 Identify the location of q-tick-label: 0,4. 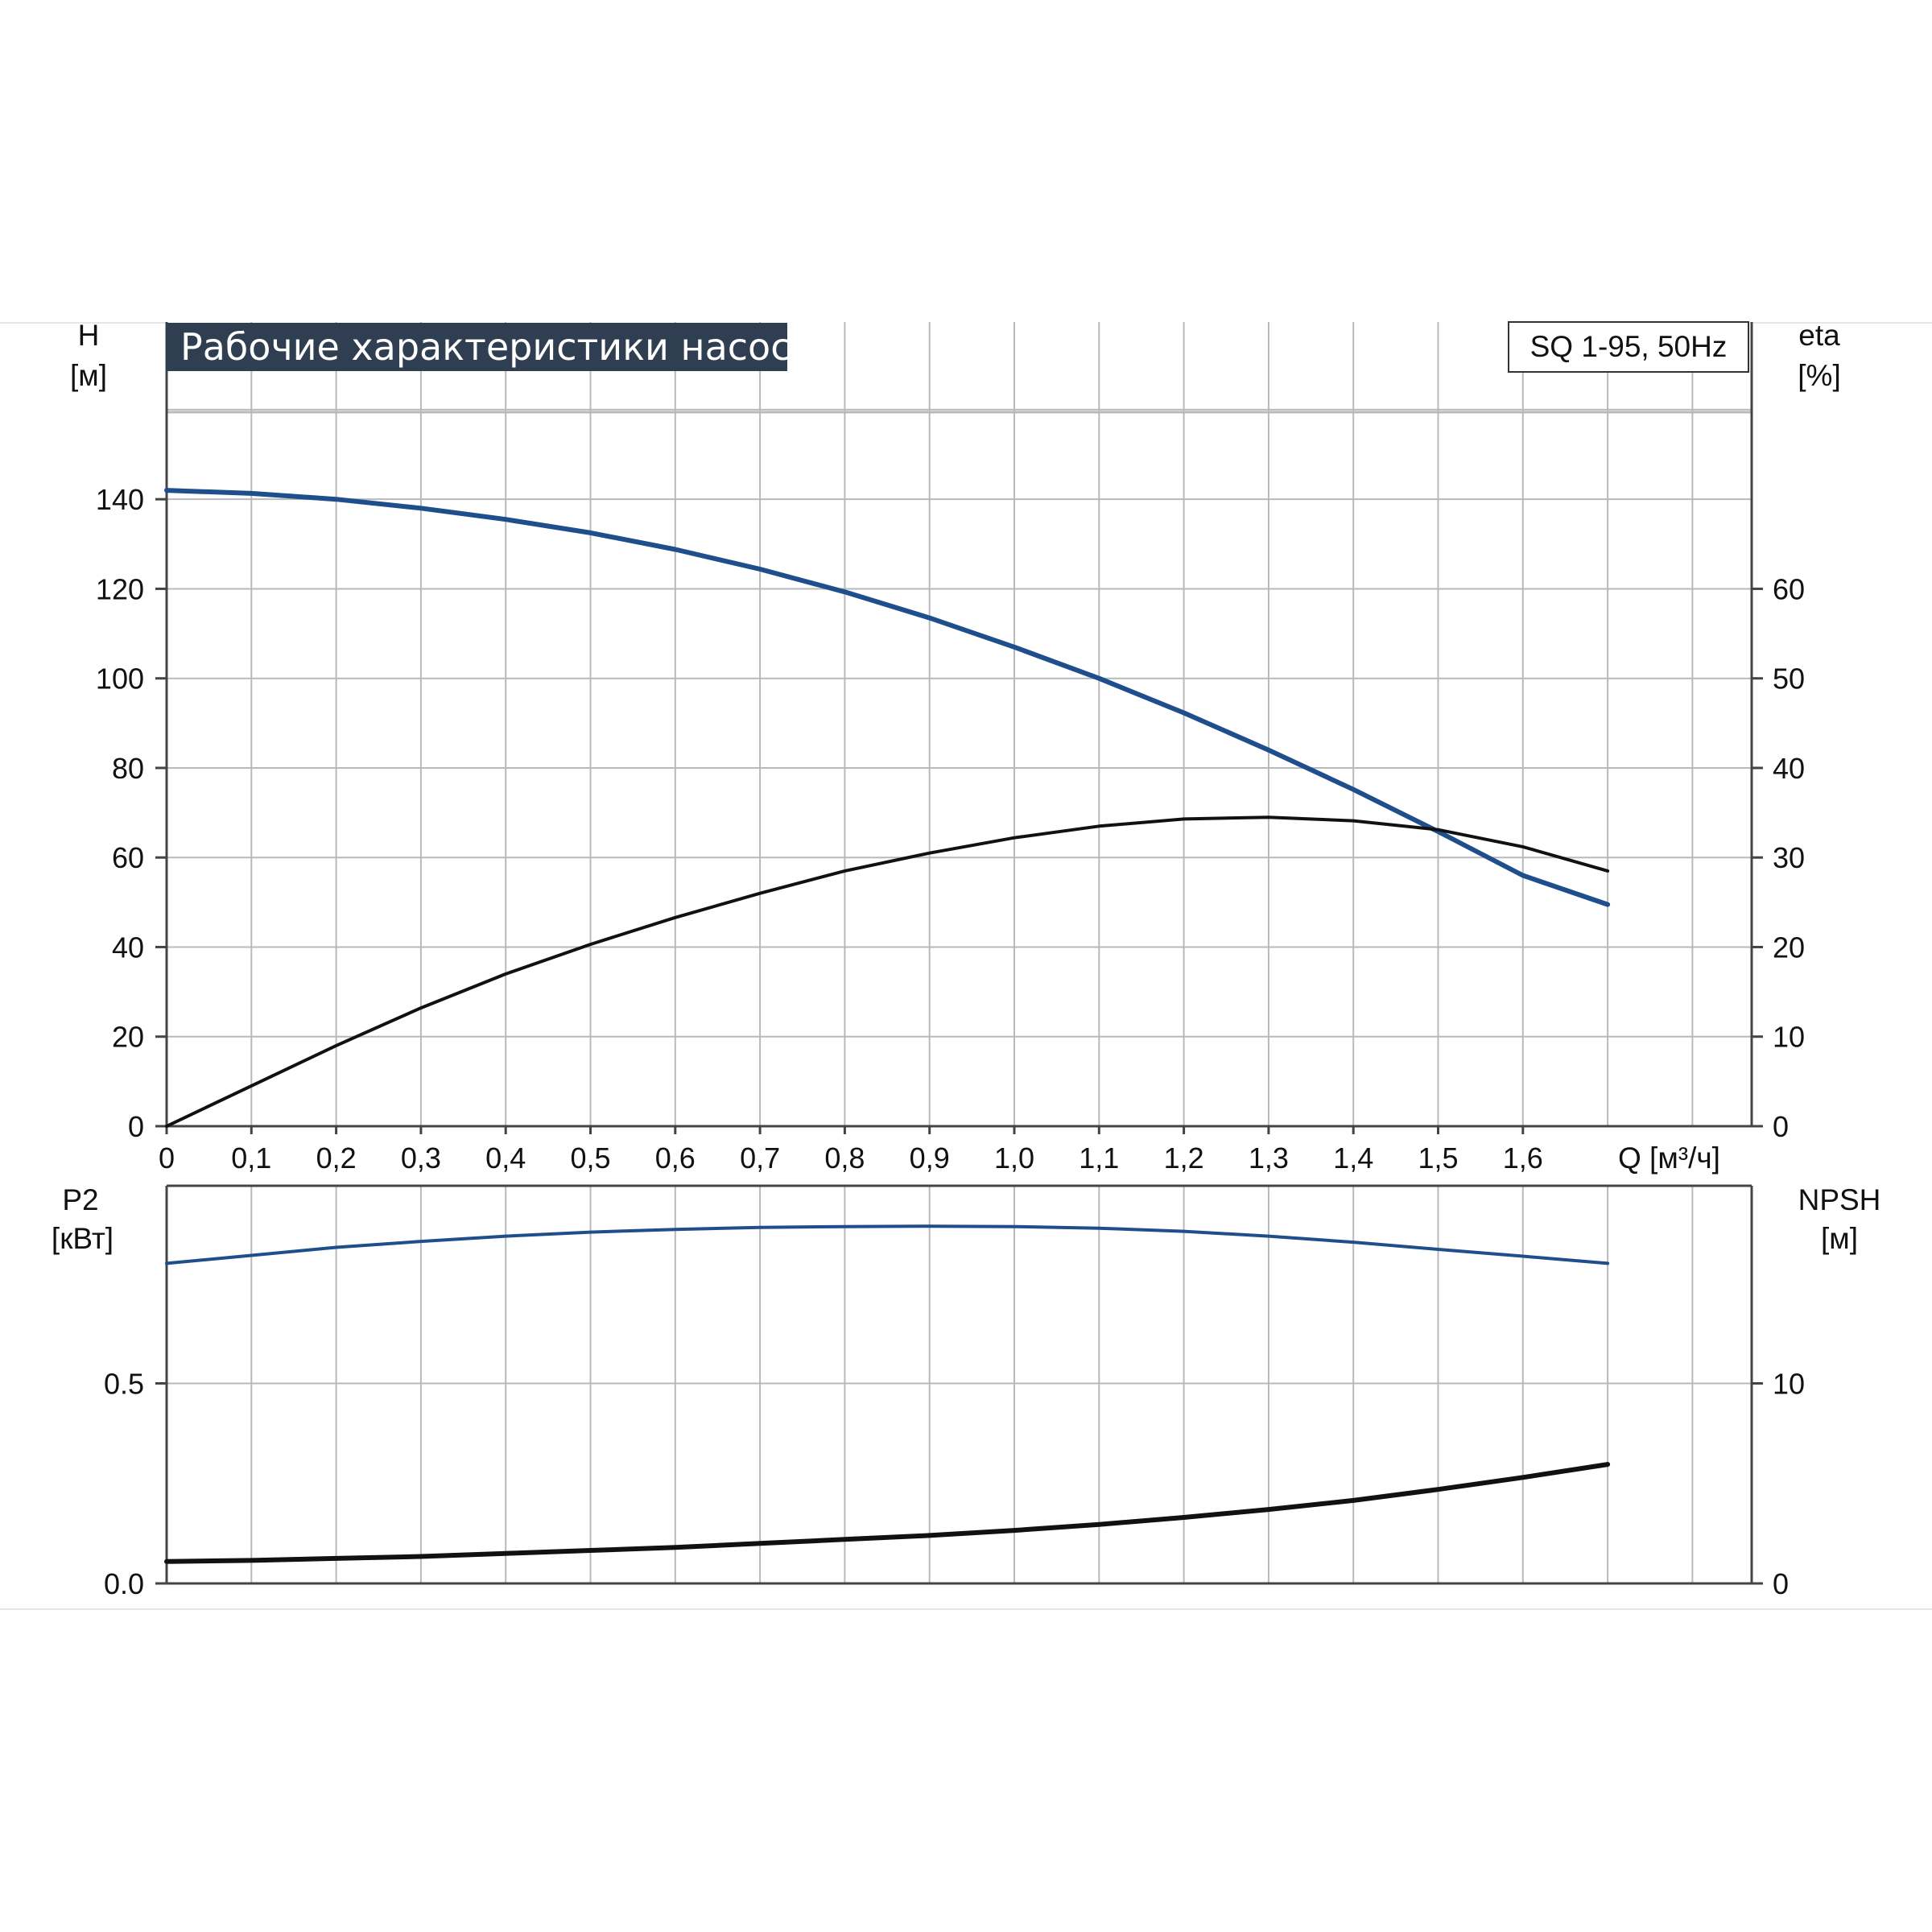
(505, 1157).